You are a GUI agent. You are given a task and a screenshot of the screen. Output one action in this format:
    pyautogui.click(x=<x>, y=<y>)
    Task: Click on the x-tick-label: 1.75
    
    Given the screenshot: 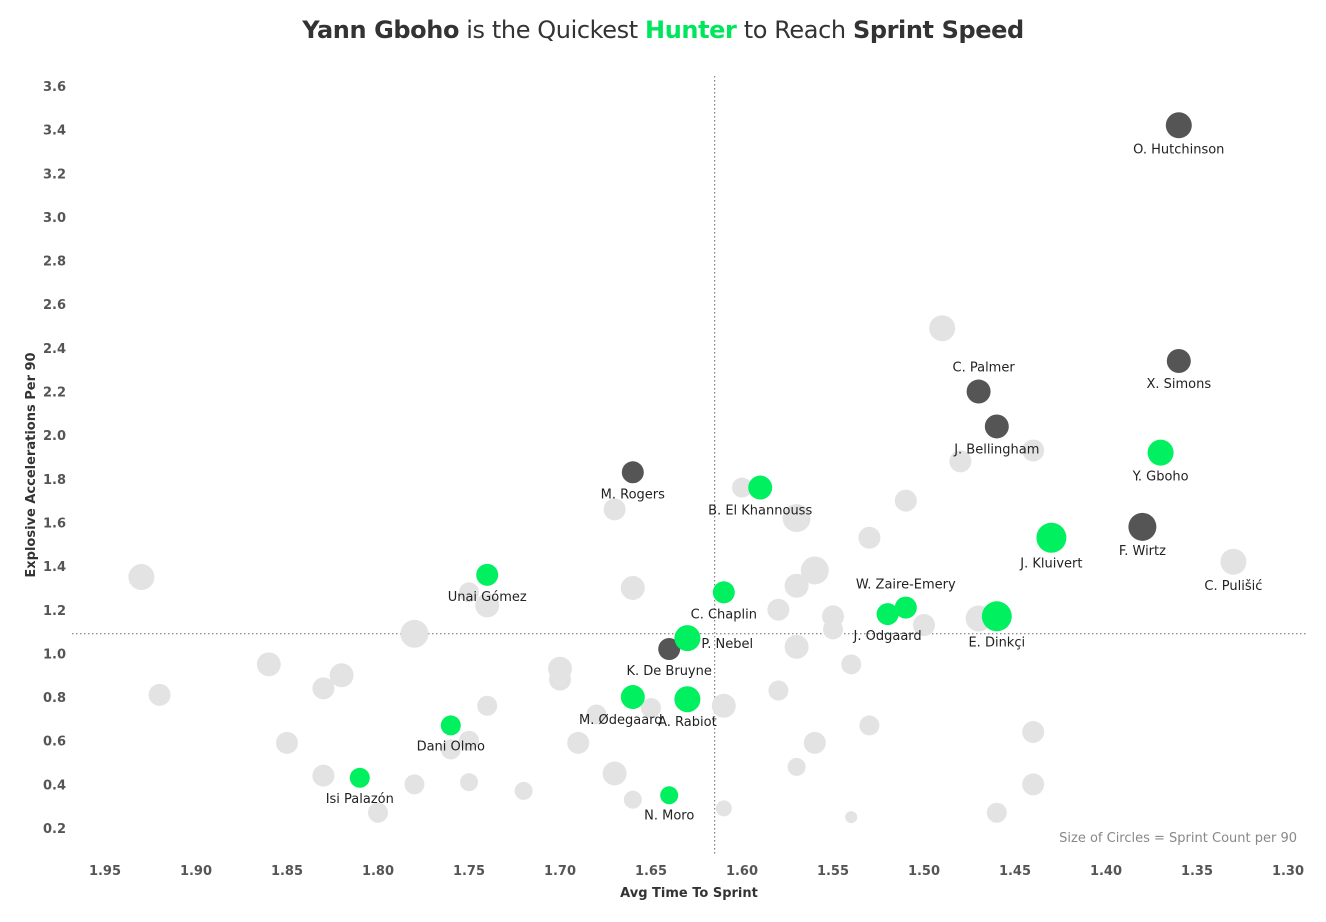 What is the action you would take?
    pyautogui.click(x=469, y=871)
    